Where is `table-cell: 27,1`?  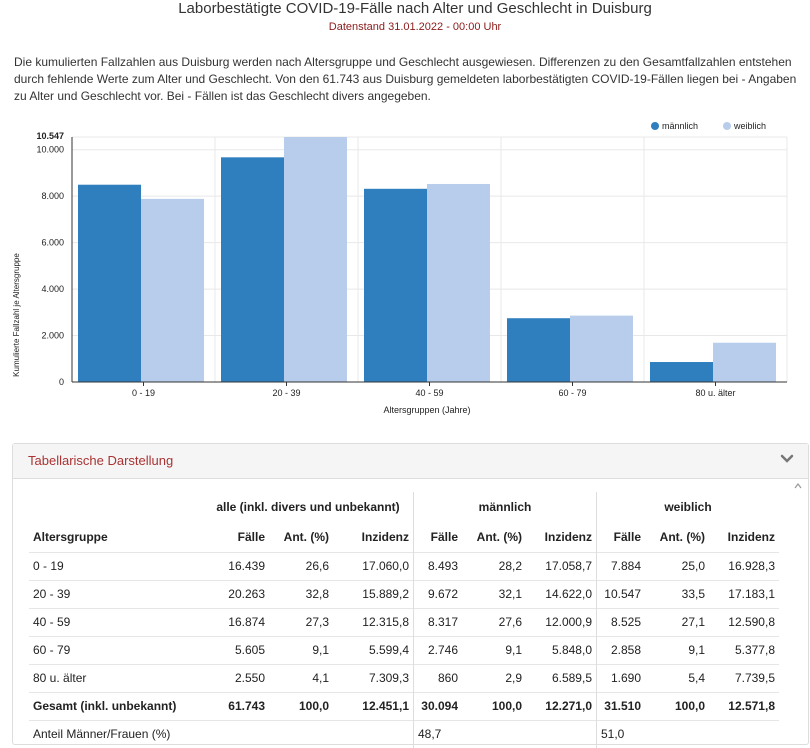 table-cell: 27,1 is located at coordinates (677, 621).